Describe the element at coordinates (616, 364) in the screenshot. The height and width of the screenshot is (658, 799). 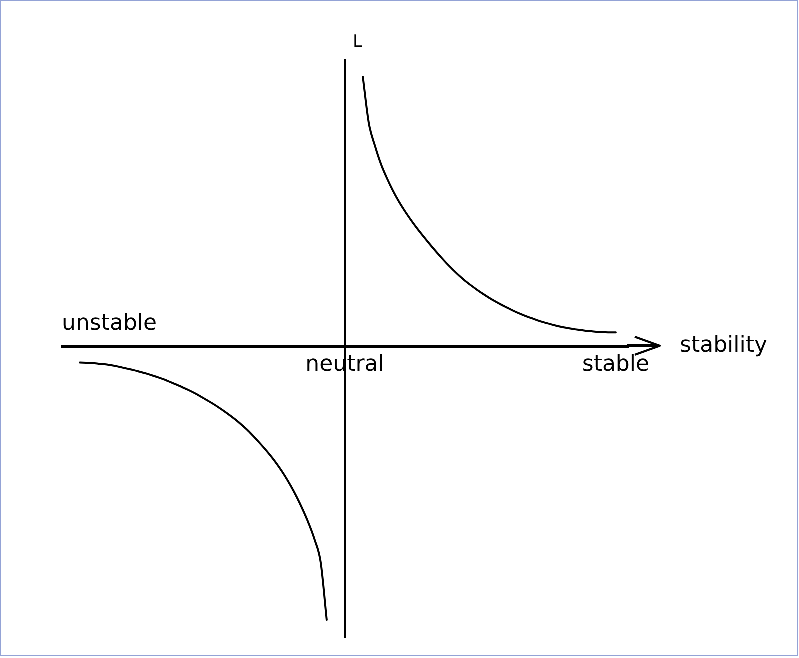
I see `x-tick-label: stable` at that location.